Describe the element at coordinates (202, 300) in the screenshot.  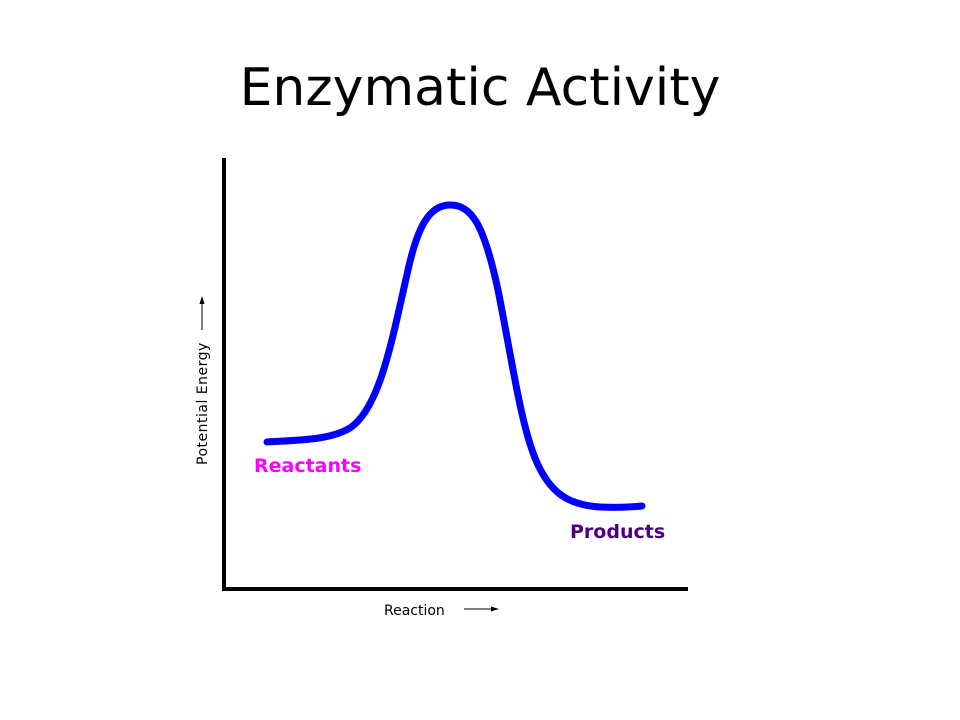
I see `y-axis-arrow-head` at that location.